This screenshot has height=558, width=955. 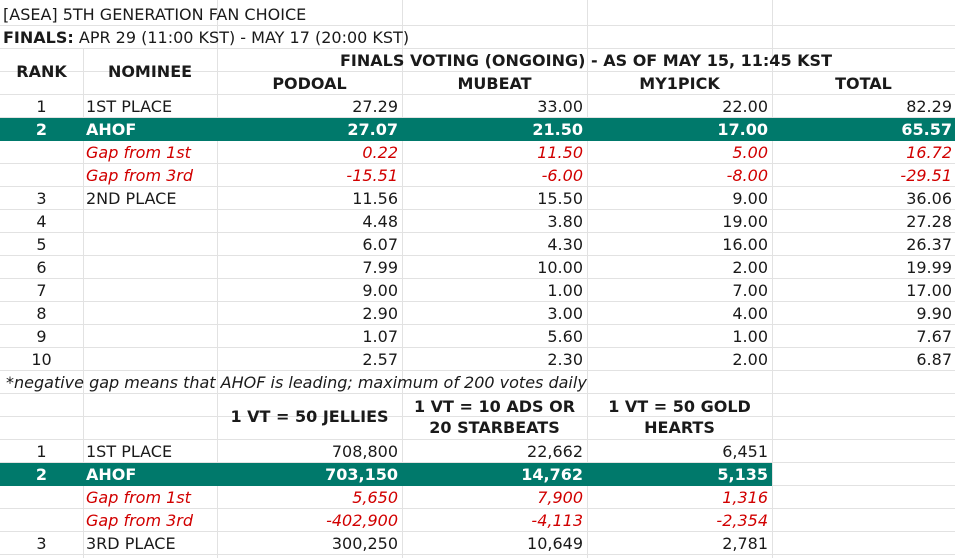 What do you see at coordinates (560, 198) in the screenshot?
I see `finals-cell-mubeat: 15.50` at bounding box center [560, 198].